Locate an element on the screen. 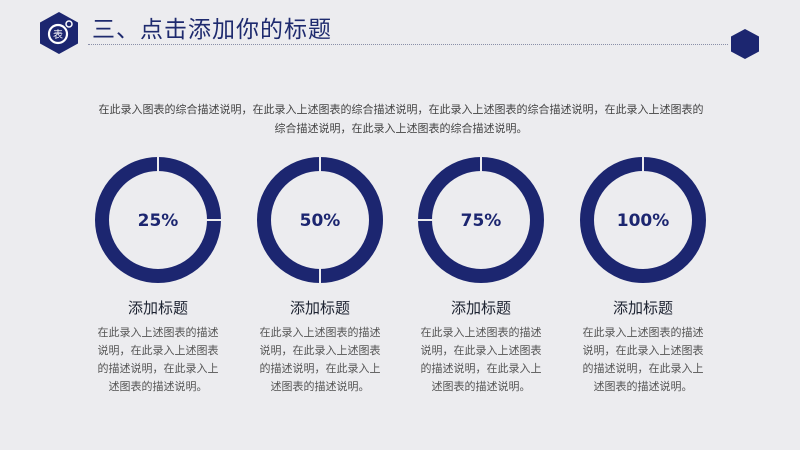  donut-label: 50% is located at coordinates (320, 221).